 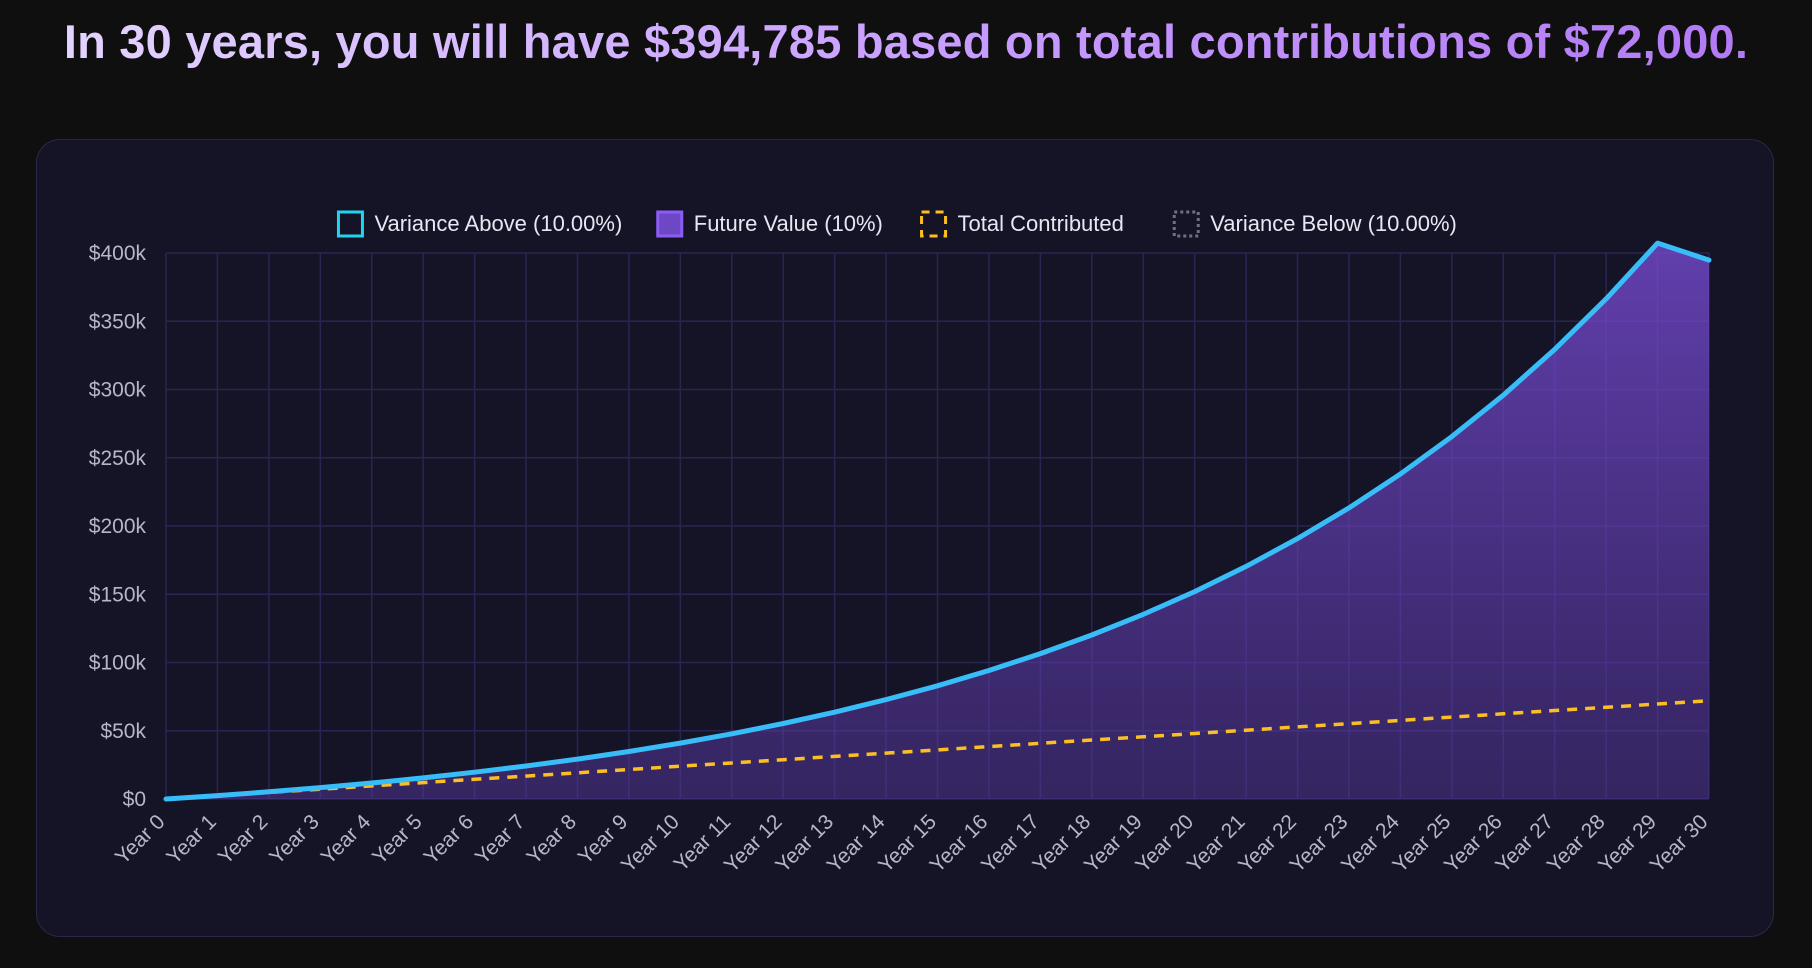 I want to click on legend-item: Future Value (10%), so click(x=769, y=224).